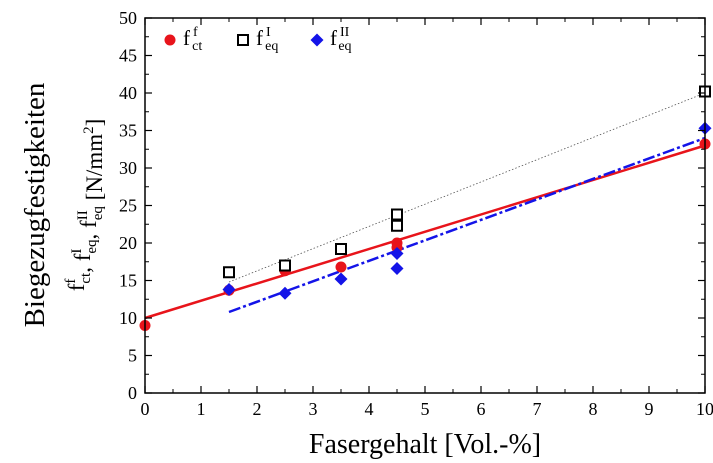 Image resolution: width=713 pixels, height=463 pixels. Describe the element at coordinates (649, 409) in the screenshot. I see `x-tick-label: 9` at that location.